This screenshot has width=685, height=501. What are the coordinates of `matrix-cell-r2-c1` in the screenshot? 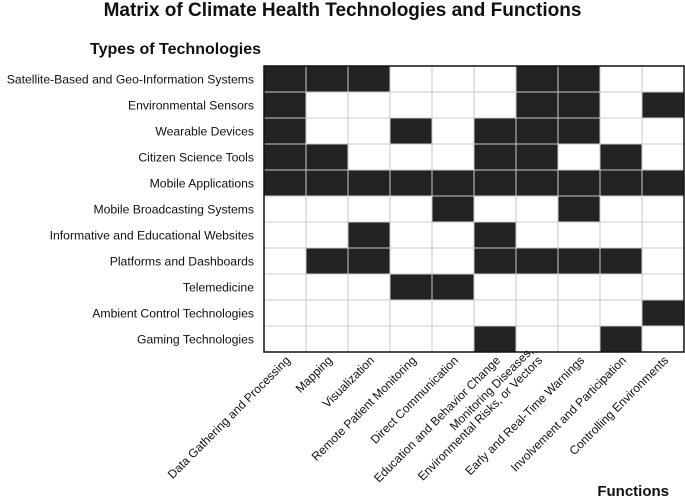 It's located at (327, 131).